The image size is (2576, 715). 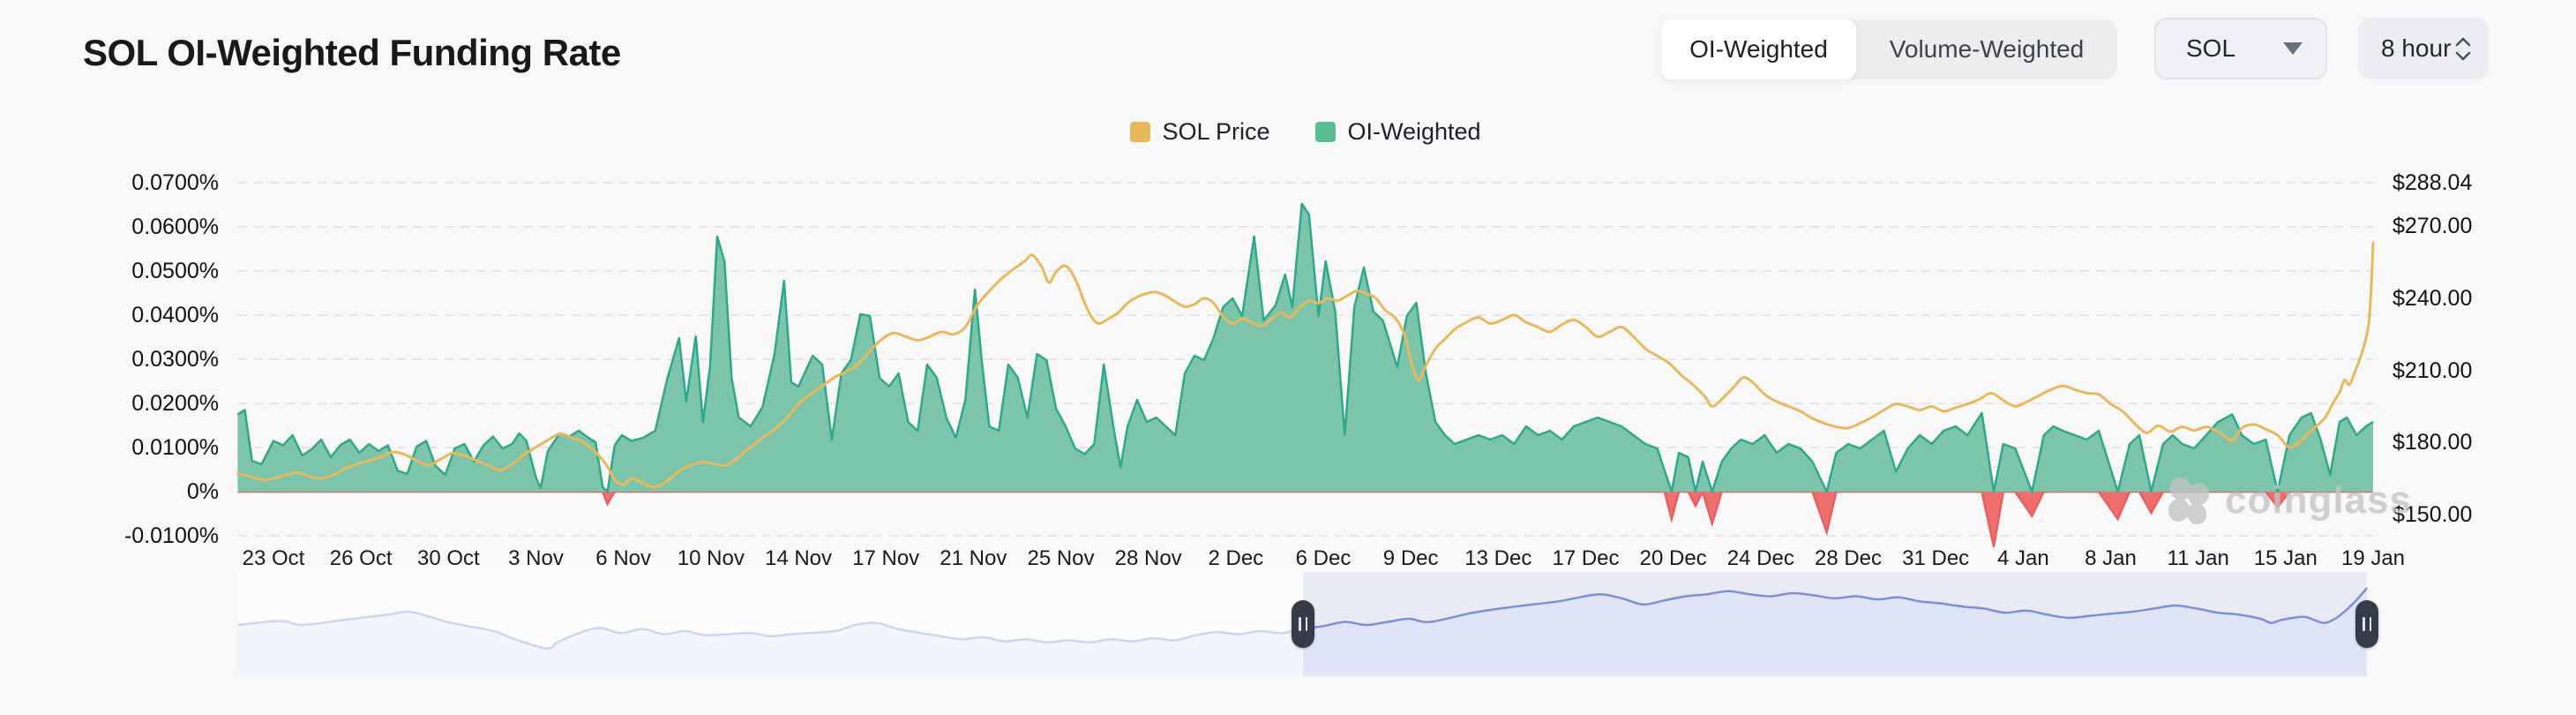 What do you see at coordinates (974, 558) in the screenshot?
I see `x-axis-label: 21 Nov` at bounding box center [974, 558].